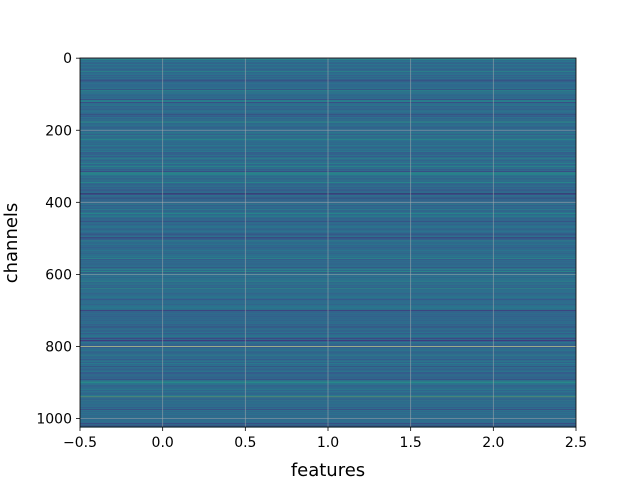  I want to click on x-tick-label: 0.5, so click(245, 443).